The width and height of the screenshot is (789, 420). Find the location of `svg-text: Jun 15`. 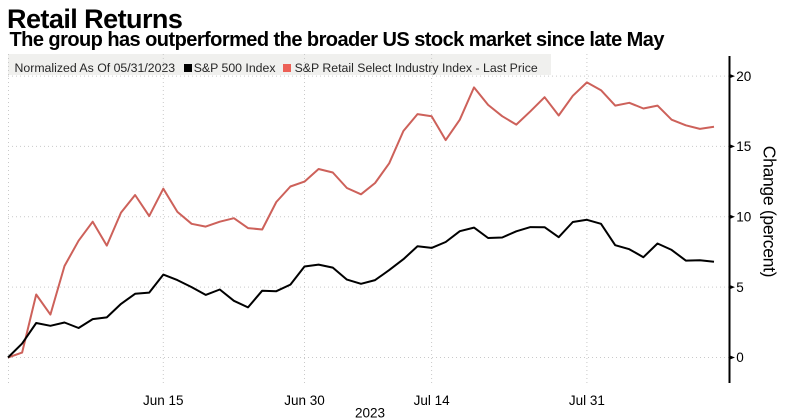

svg-text: Jun 15 is located at coordinates (163, 400).